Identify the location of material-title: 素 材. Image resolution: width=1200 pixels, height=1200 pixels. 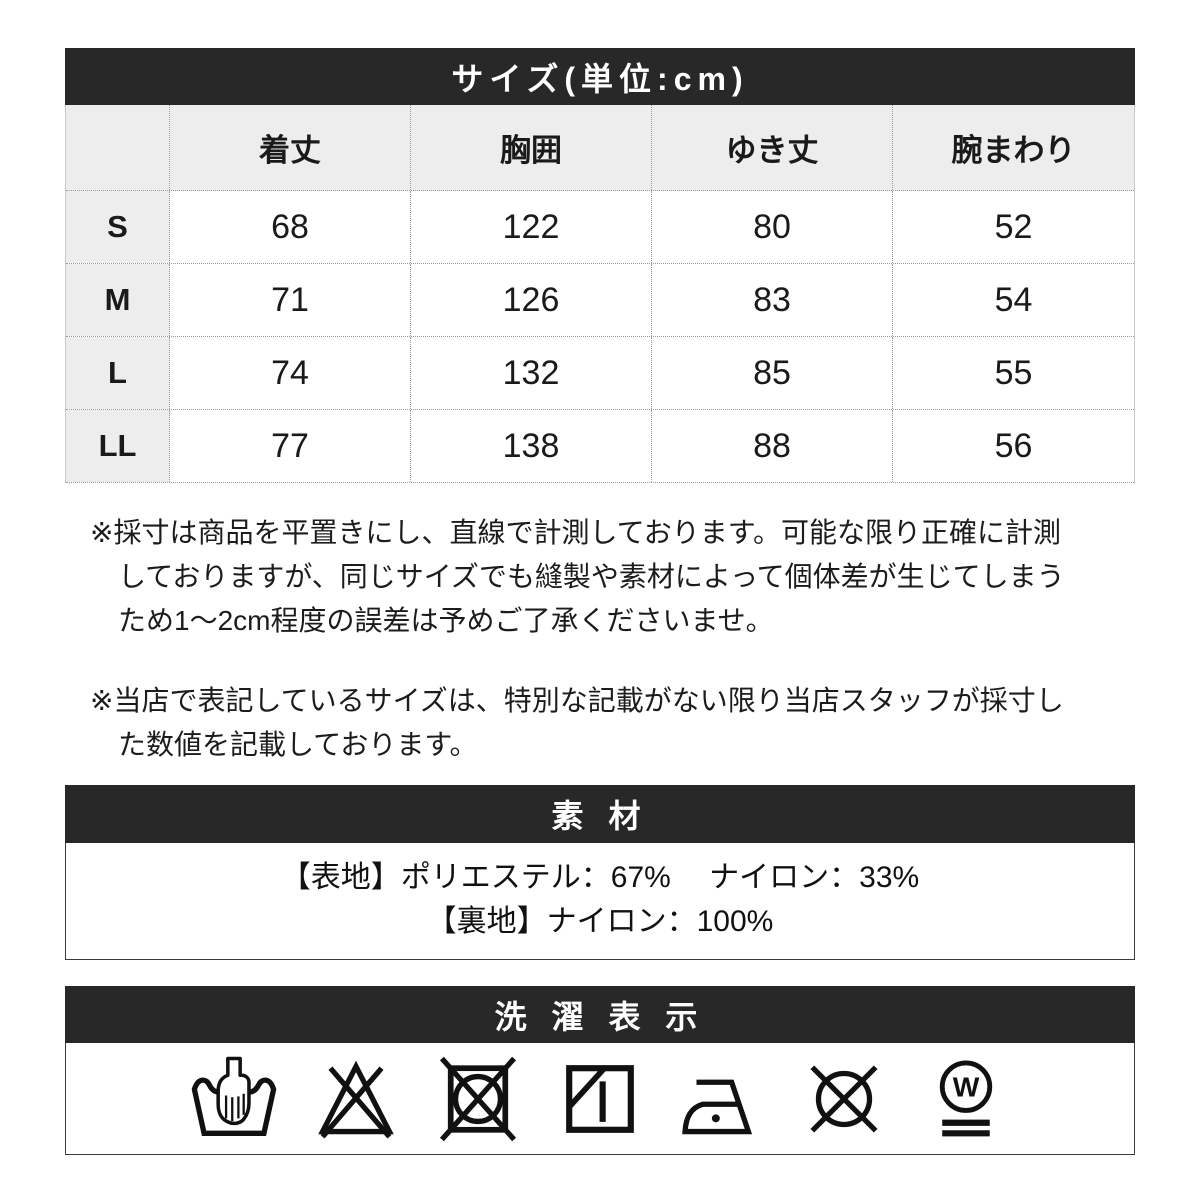
(600, 816).